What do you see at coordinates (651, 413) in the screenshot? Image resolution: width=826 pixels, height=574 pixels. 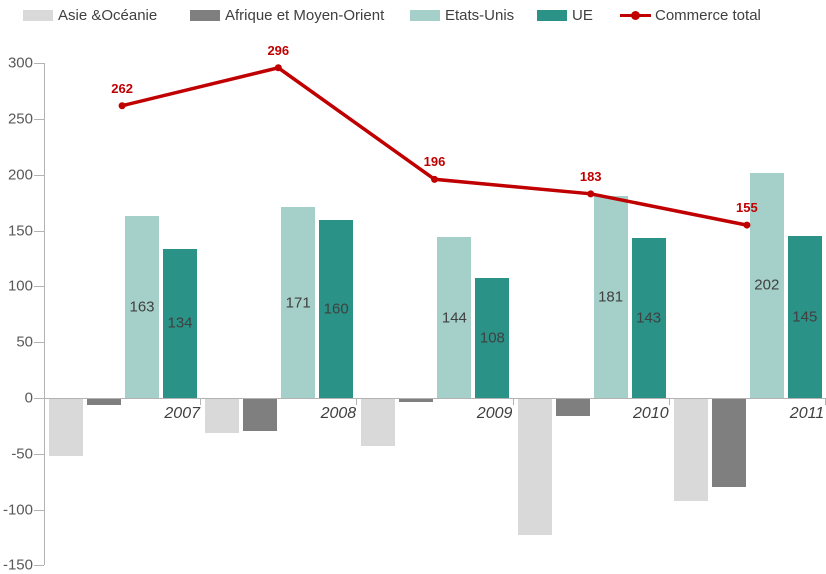 I see `x-axis-year-label: 2010` at bounding box center [651, 413].